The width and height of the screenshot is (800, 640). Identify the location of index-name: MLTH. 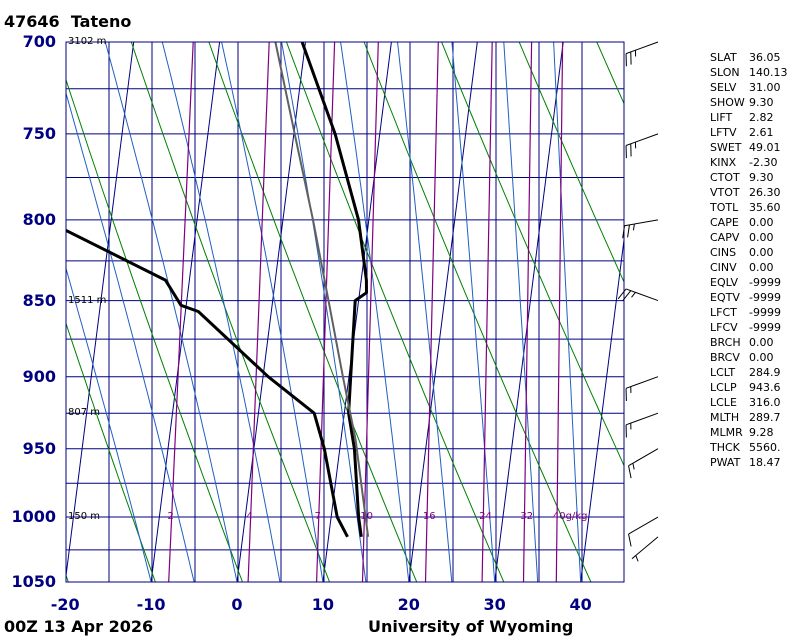
(725, 417).